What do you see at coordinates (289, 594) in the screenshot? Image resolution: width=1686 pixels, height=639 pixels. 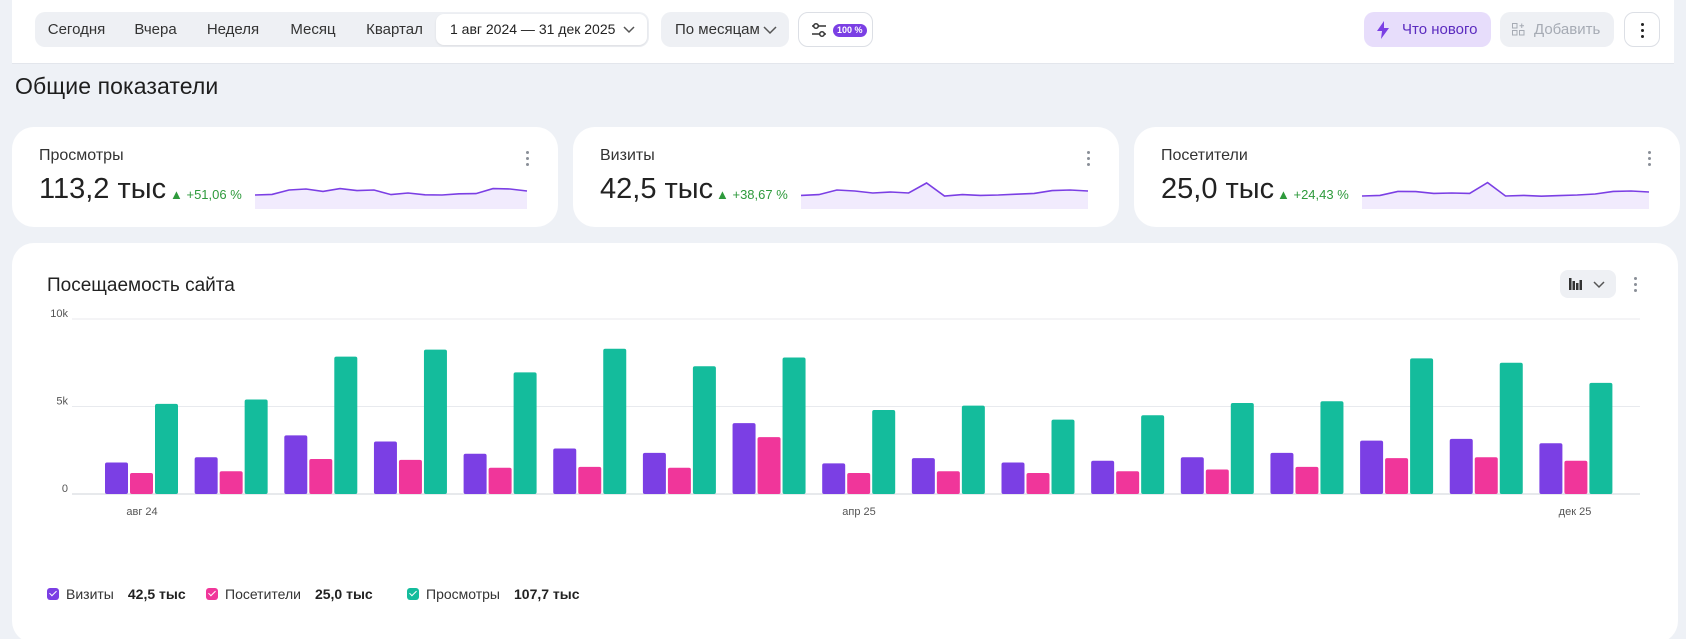 I see `legend-item-visitors: Посетители 25,0 тыс` at bounding box center [289, 594].